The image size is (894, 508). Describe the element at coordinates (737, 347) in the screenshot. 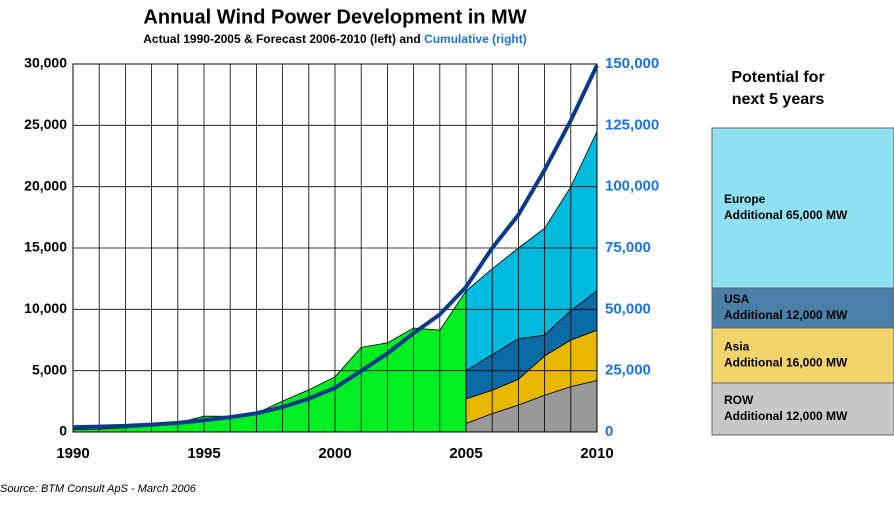

I see `potential-region: Asia` at that location.